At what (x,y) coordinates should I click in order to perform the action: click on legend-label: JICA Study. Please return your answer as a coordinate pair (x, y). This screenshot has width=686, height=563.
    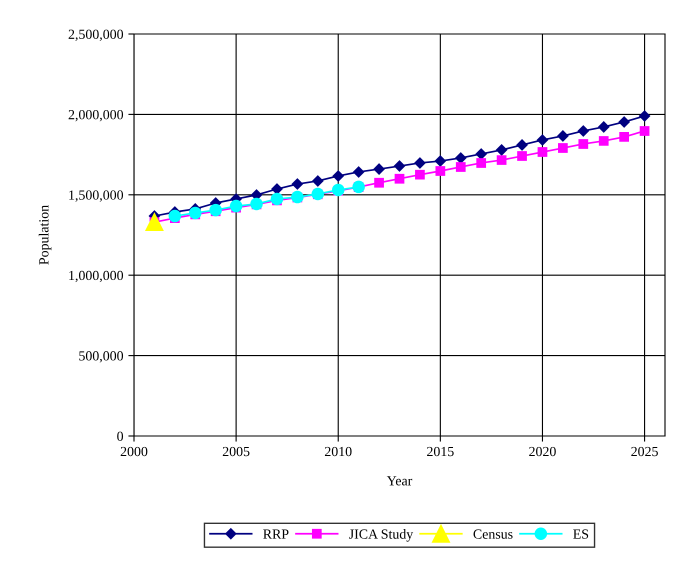
    Looking at the image, I should click on (381, 535).